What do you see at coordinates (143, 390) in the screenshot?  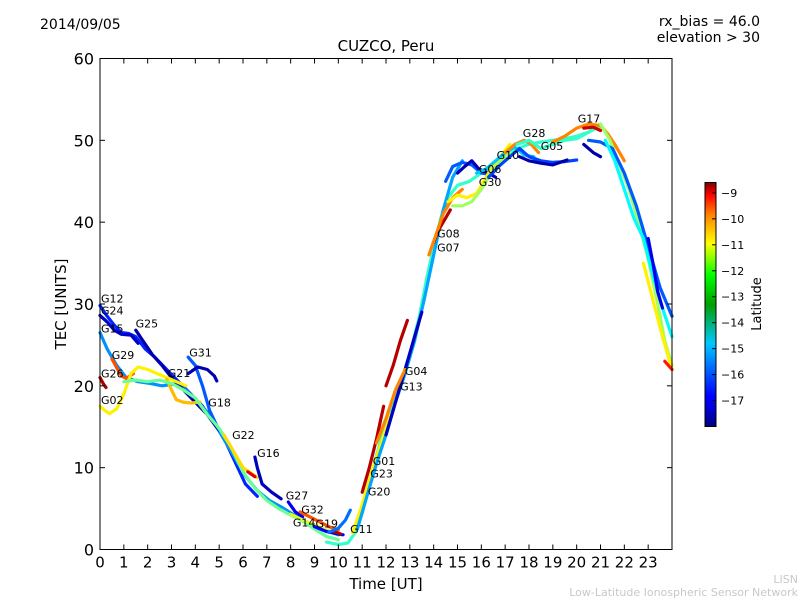 I see `trace-g02` at bounding box center [143, 390].